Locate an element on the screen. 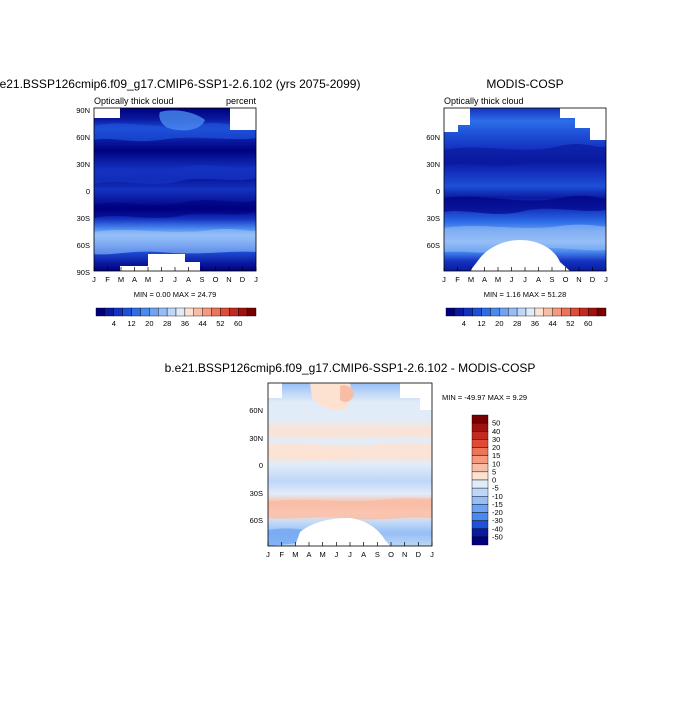 This screenshot has width=700, height=705. colorbar-label: 40 is located at coordinates (496, 431).